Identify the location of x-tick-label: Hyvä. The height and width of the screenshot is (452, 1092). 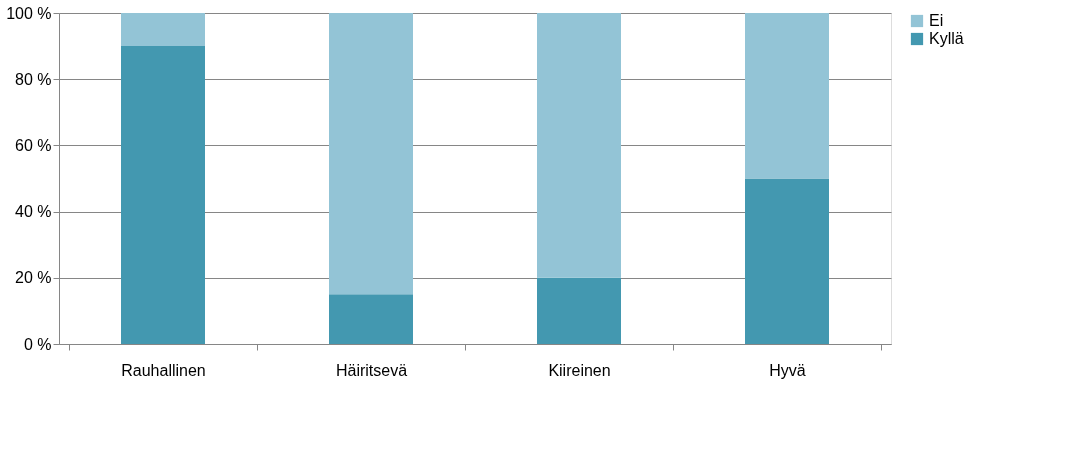
(787, 370).